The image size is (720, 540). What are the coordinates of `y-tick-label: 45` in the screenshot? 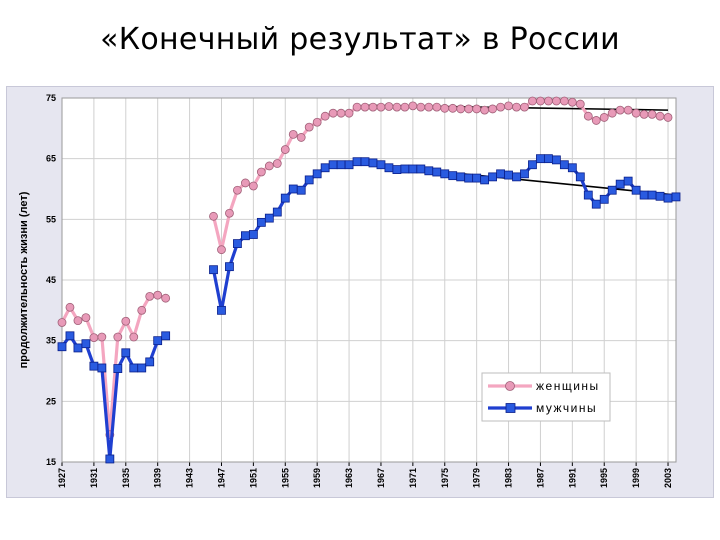 It's located at (51, 280).